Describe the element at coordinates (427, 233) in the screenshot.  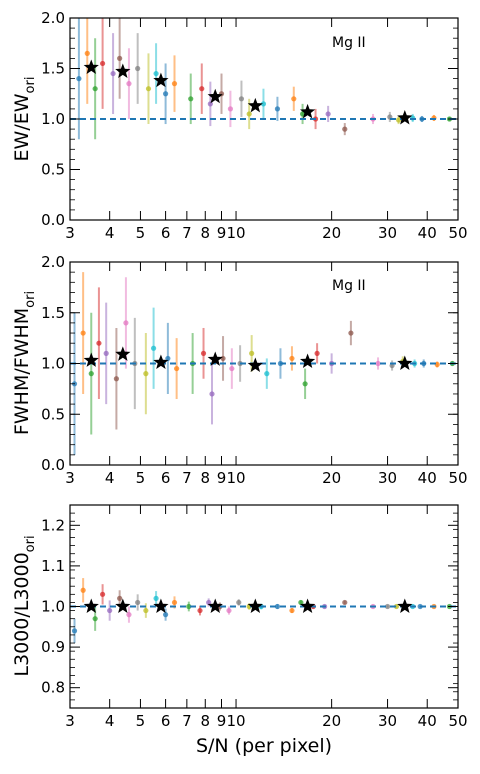
I see `ew-x-tick-label: 40` at that location.